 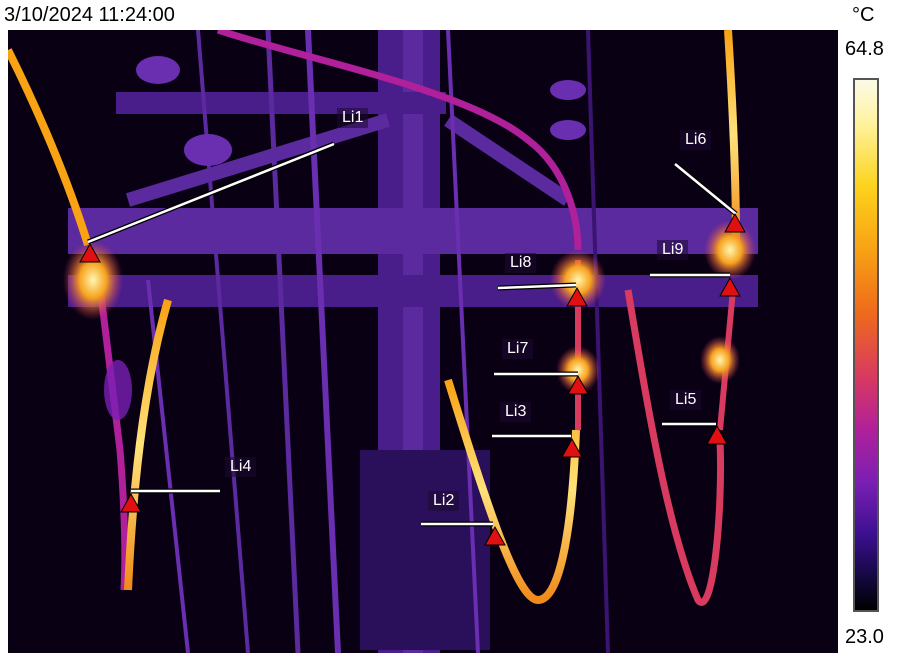 I want to click on scale-max-value: 64.8, so click(x=864, y=49).